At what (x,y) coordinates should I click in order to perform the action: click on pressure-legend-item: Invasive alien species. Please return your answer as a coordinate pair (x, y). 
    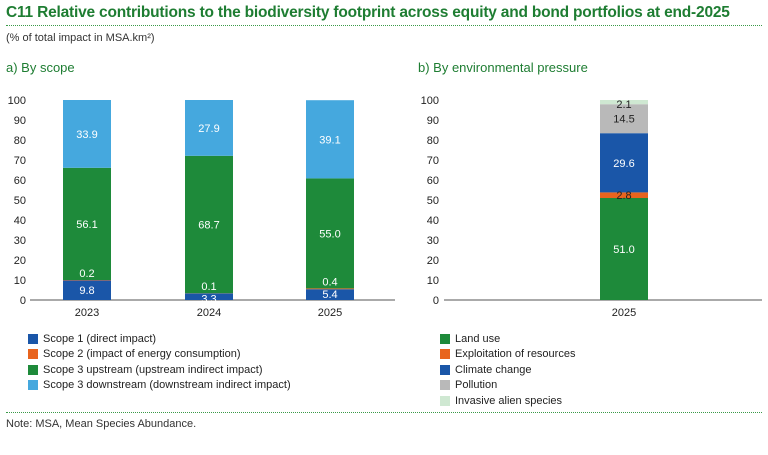
    Looking at the image, I should click on (507, 401).